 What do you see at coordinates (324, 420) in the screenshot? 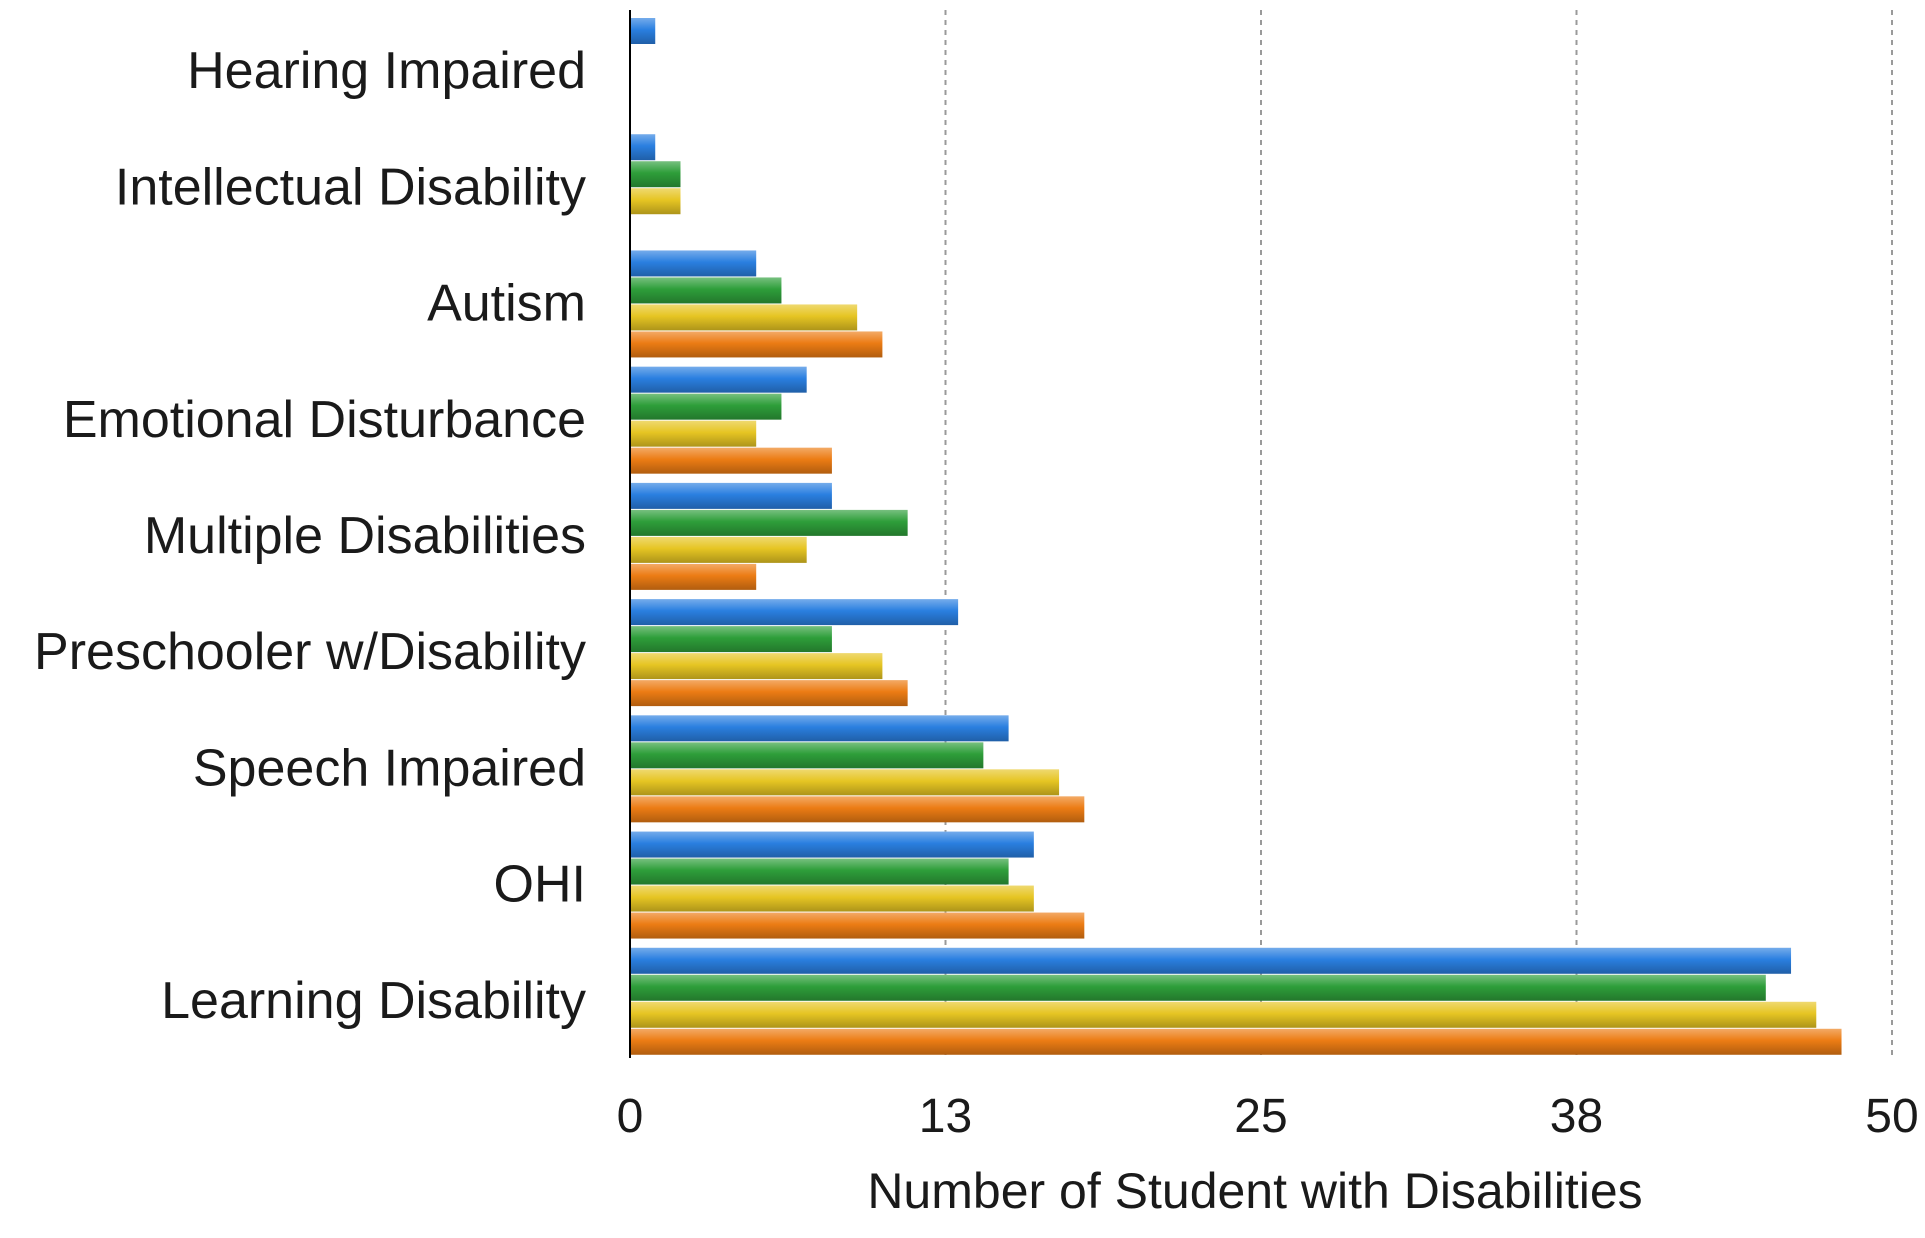
I see `category-label: Emotional Disturbance` at bounding box center [324, 420].